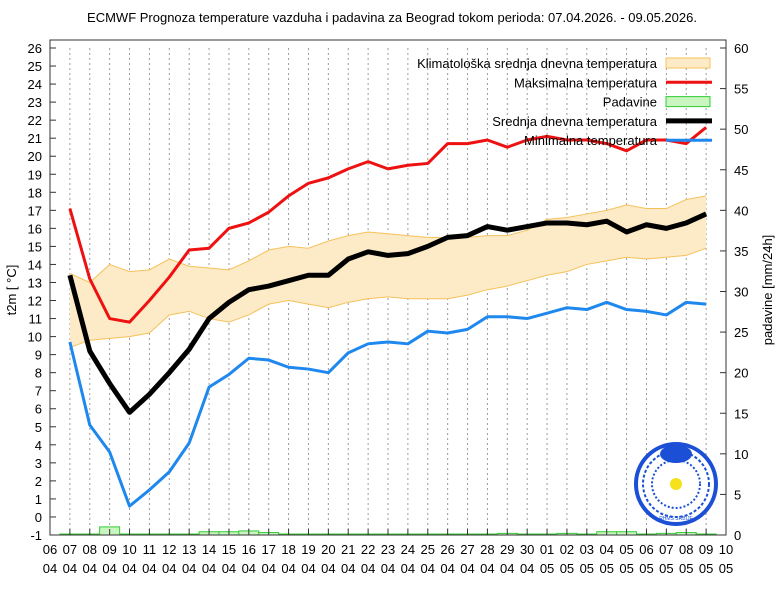 This screenshot has width=784, height=600. What do you see at coordinates (35, 120) in the screenshot?
I see `y-tick-label: 22` at bounding box center [35, 120].